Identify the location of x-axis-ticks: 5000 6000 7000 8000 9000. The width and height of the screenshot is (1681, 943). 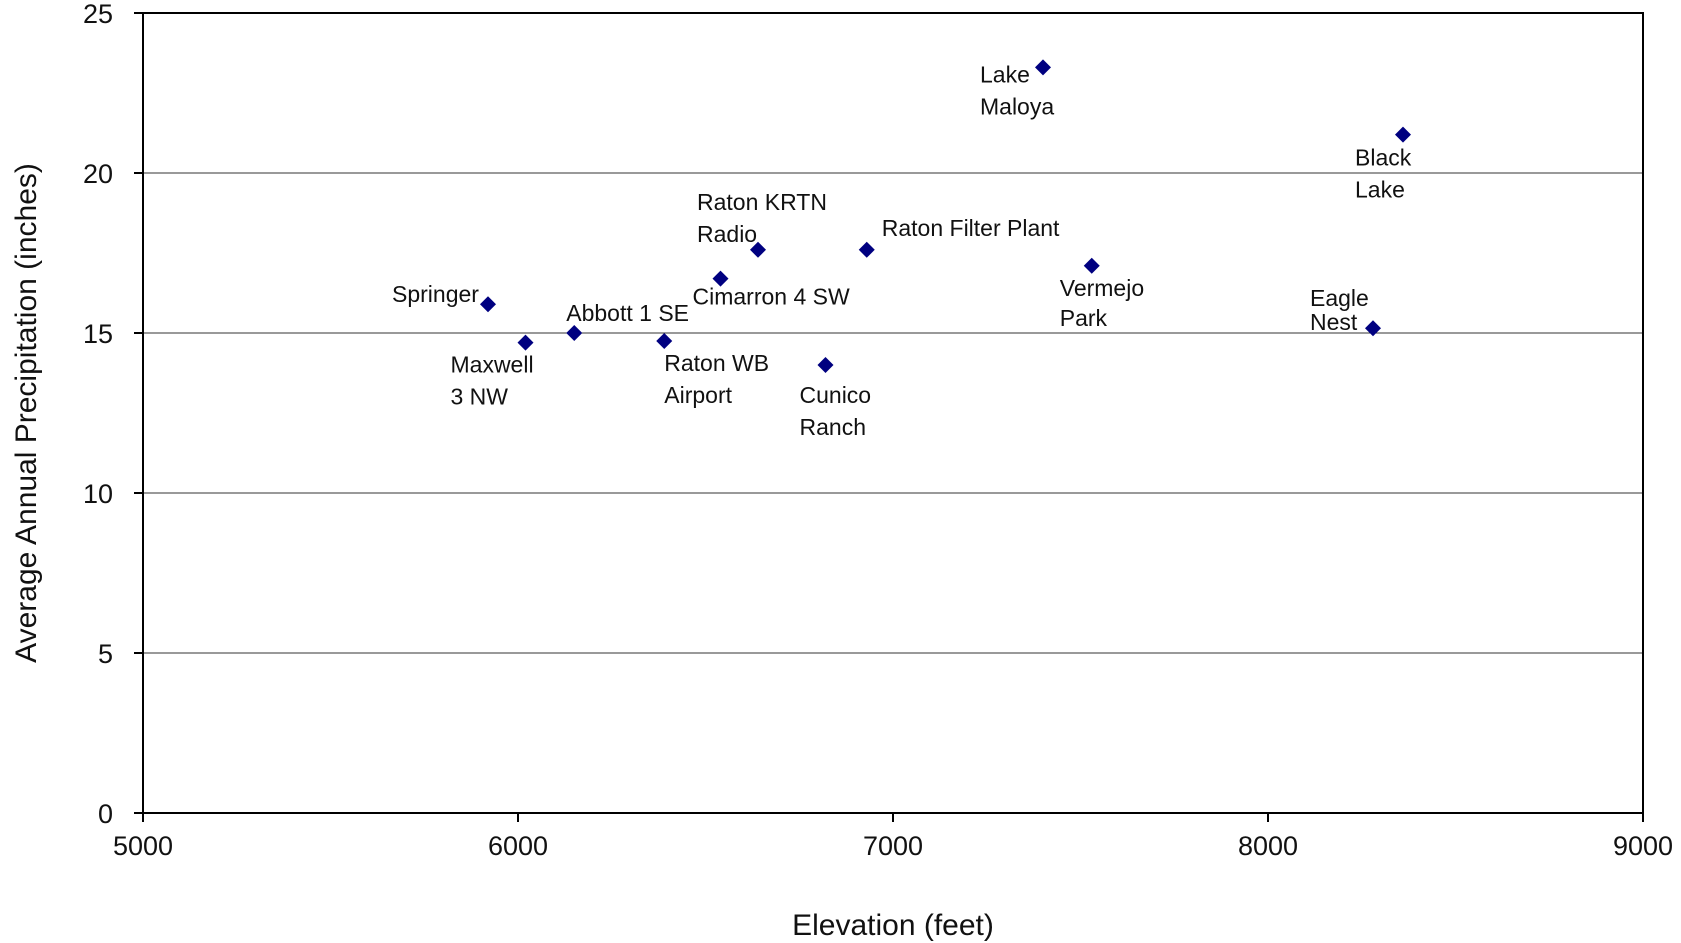
(893, 837).